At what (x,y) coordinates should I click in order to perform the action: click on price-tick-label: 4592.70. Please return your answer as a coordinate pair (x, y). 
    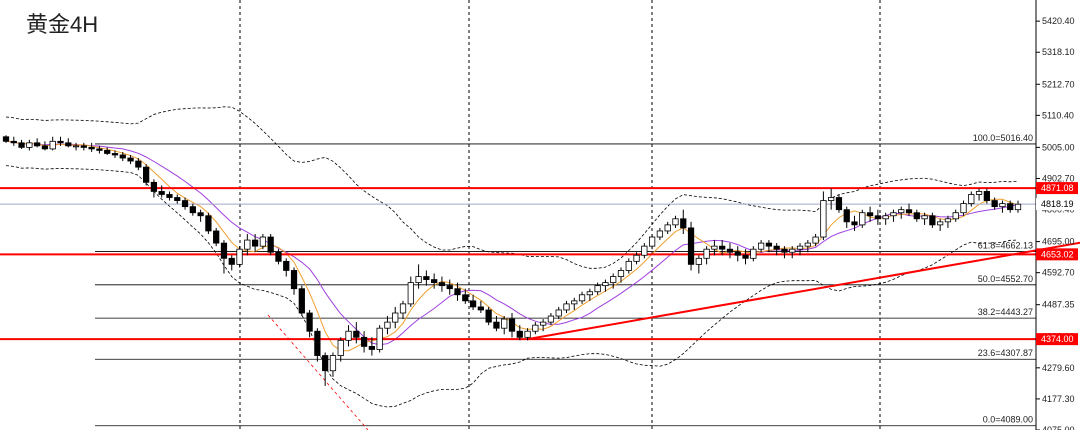
    Looking at the image, I should click on (1058, 273).